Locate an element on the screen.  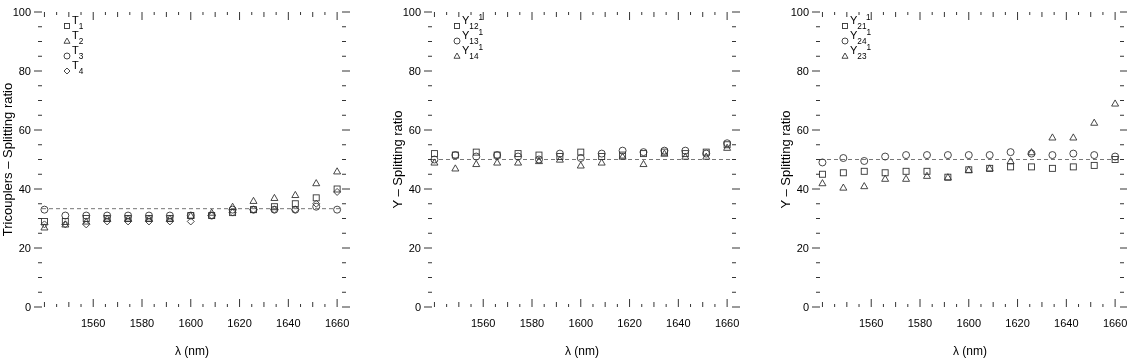
legend-label: T$_{3}$ is located at coordinates (78, 52).